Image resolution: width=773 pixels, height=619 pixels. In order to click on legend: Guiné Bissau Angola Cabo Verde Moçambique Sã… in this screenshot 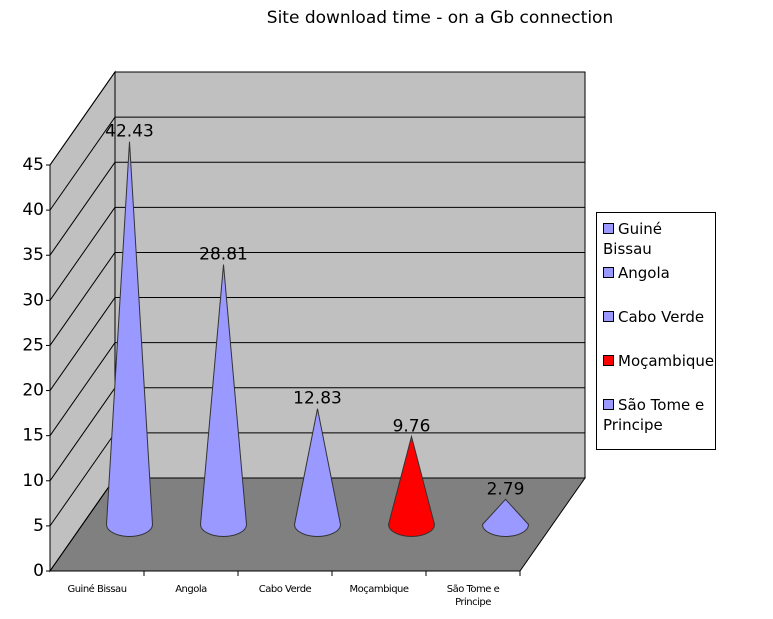, I will do `click(656, 331)`.